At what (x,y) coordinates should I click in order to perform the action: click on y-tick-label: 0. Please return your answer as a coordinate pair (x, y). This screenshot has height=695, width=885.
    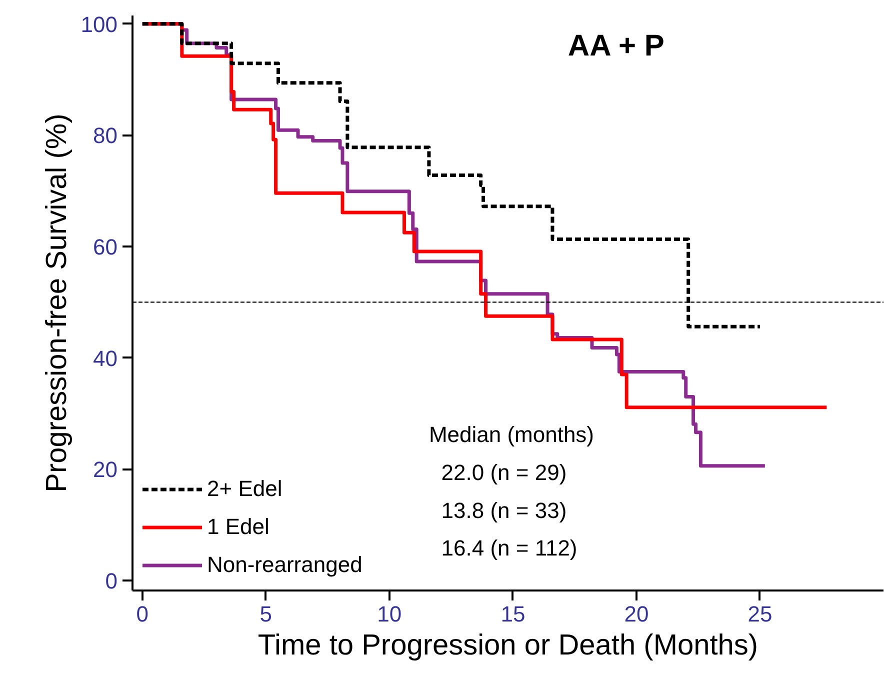
    Looking at the image, I should click on (111, 581).